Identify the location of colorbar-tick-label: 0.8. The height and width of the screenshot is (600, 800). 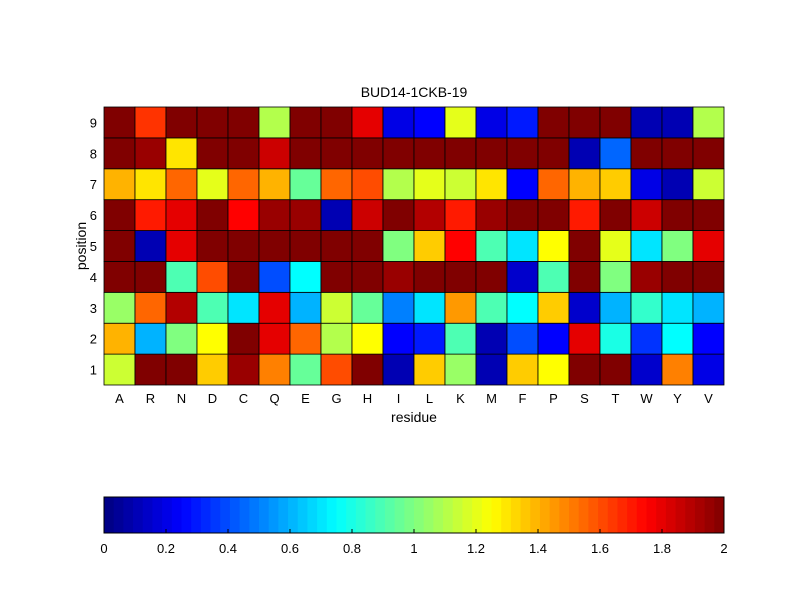
(352, 548).